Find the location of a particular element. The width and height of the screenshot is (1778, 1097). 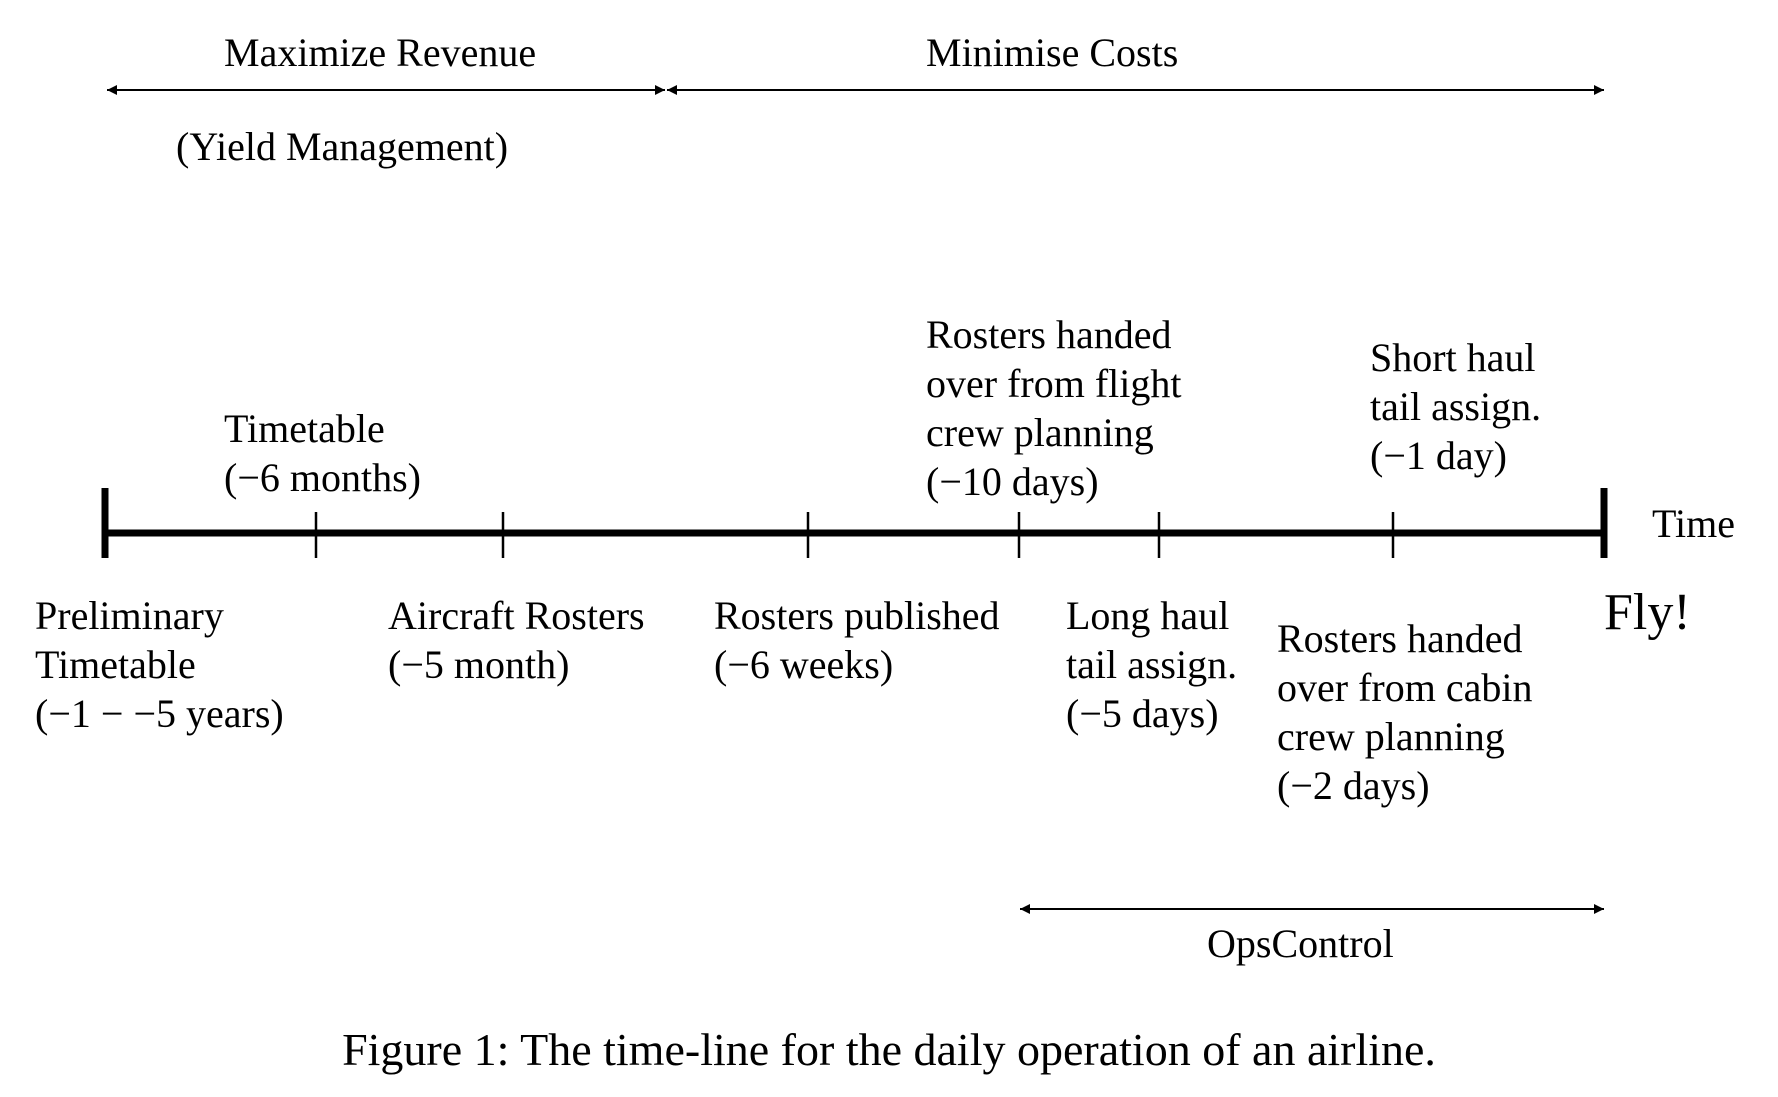

opscontrol-label: OpsControl is located at coordinates (1300, 943).